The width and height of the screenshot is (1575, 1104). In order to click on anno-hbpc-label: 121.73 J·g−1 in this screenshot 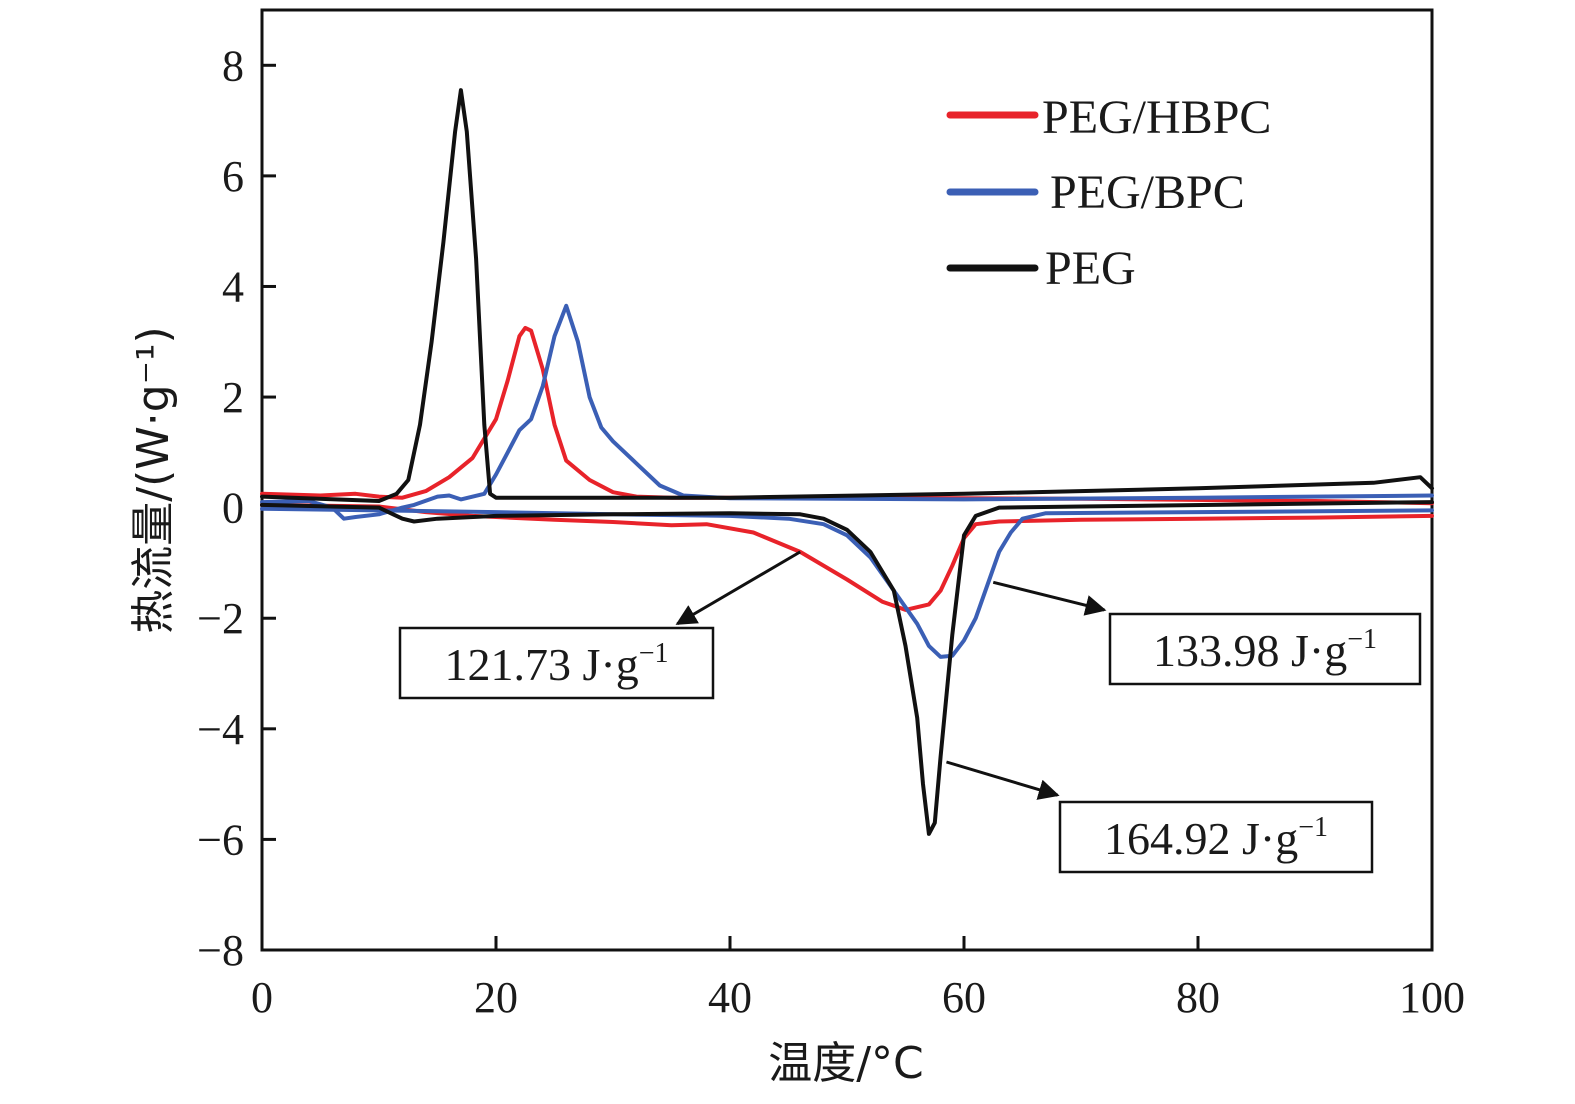, I will do `click(556, 664)`.